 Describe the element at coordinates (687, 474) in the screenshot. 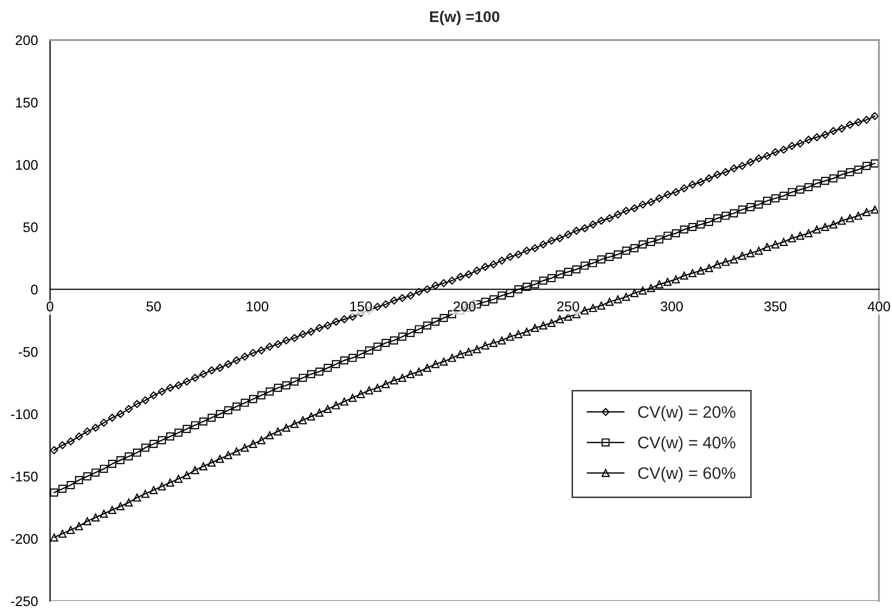

I see `legend-label: CV(w) = 60%` at that location.